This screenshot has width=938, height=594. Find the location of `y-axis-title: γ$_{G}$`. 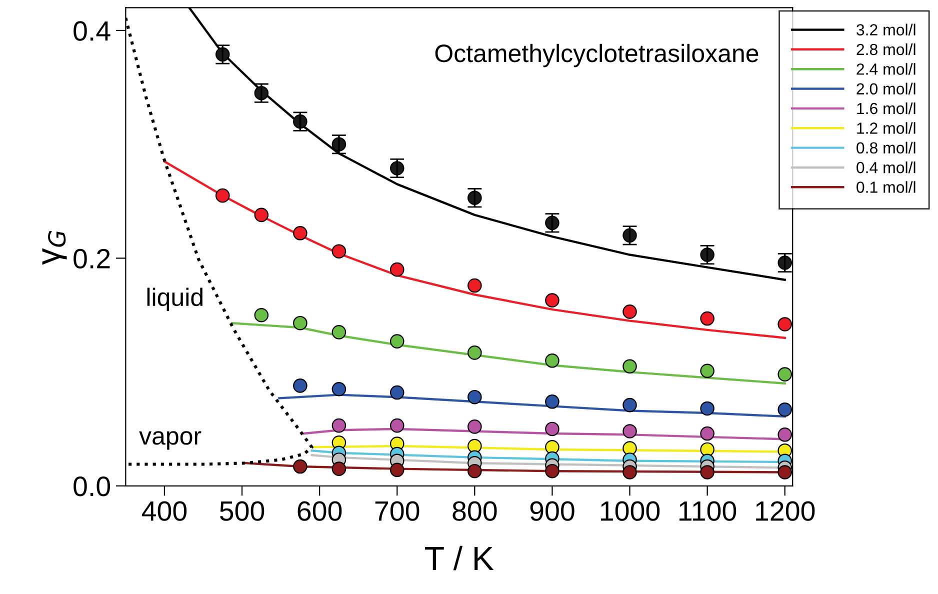

y-axis-title: γ$_{G}$ is located at coordinates (54, 247).